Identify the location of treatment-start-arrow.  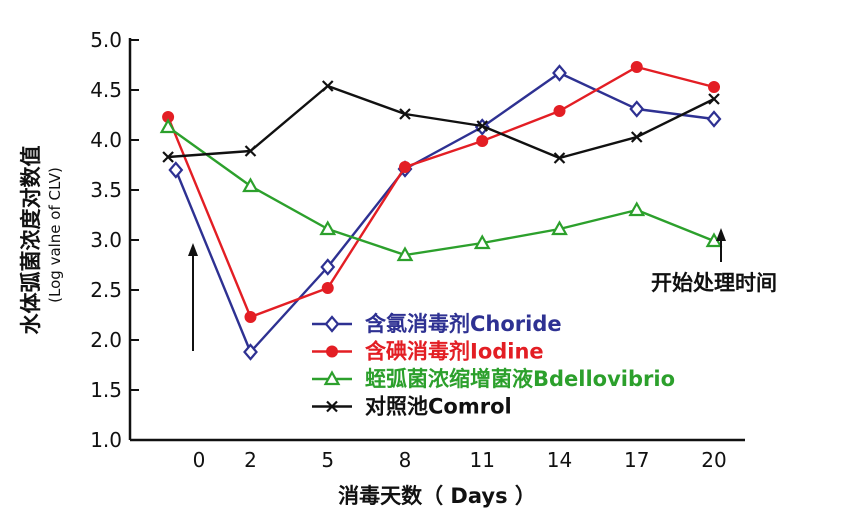
(193, 297).